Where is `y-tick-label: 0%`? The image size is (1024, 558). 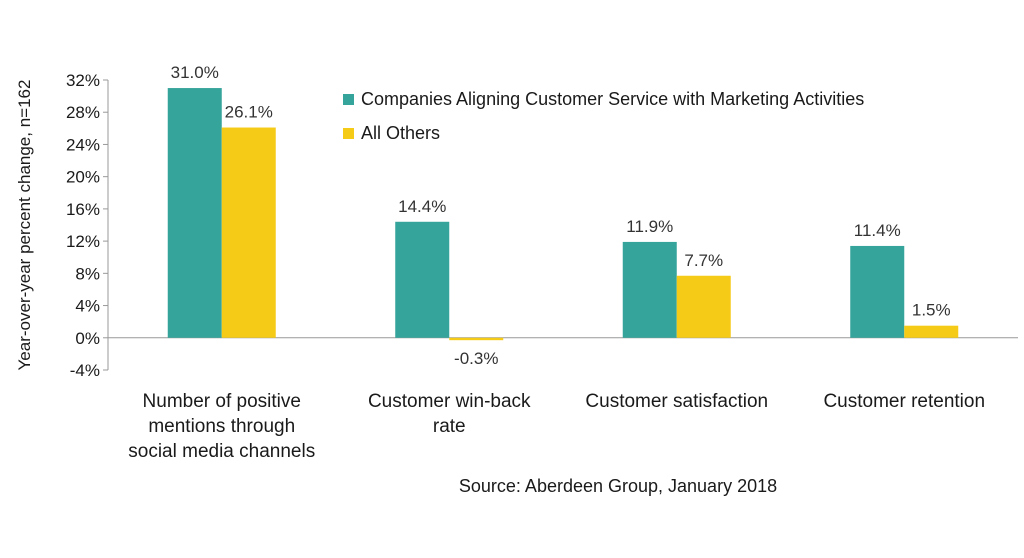 y-tick-label: 0% is located at coordinates (87, 338).